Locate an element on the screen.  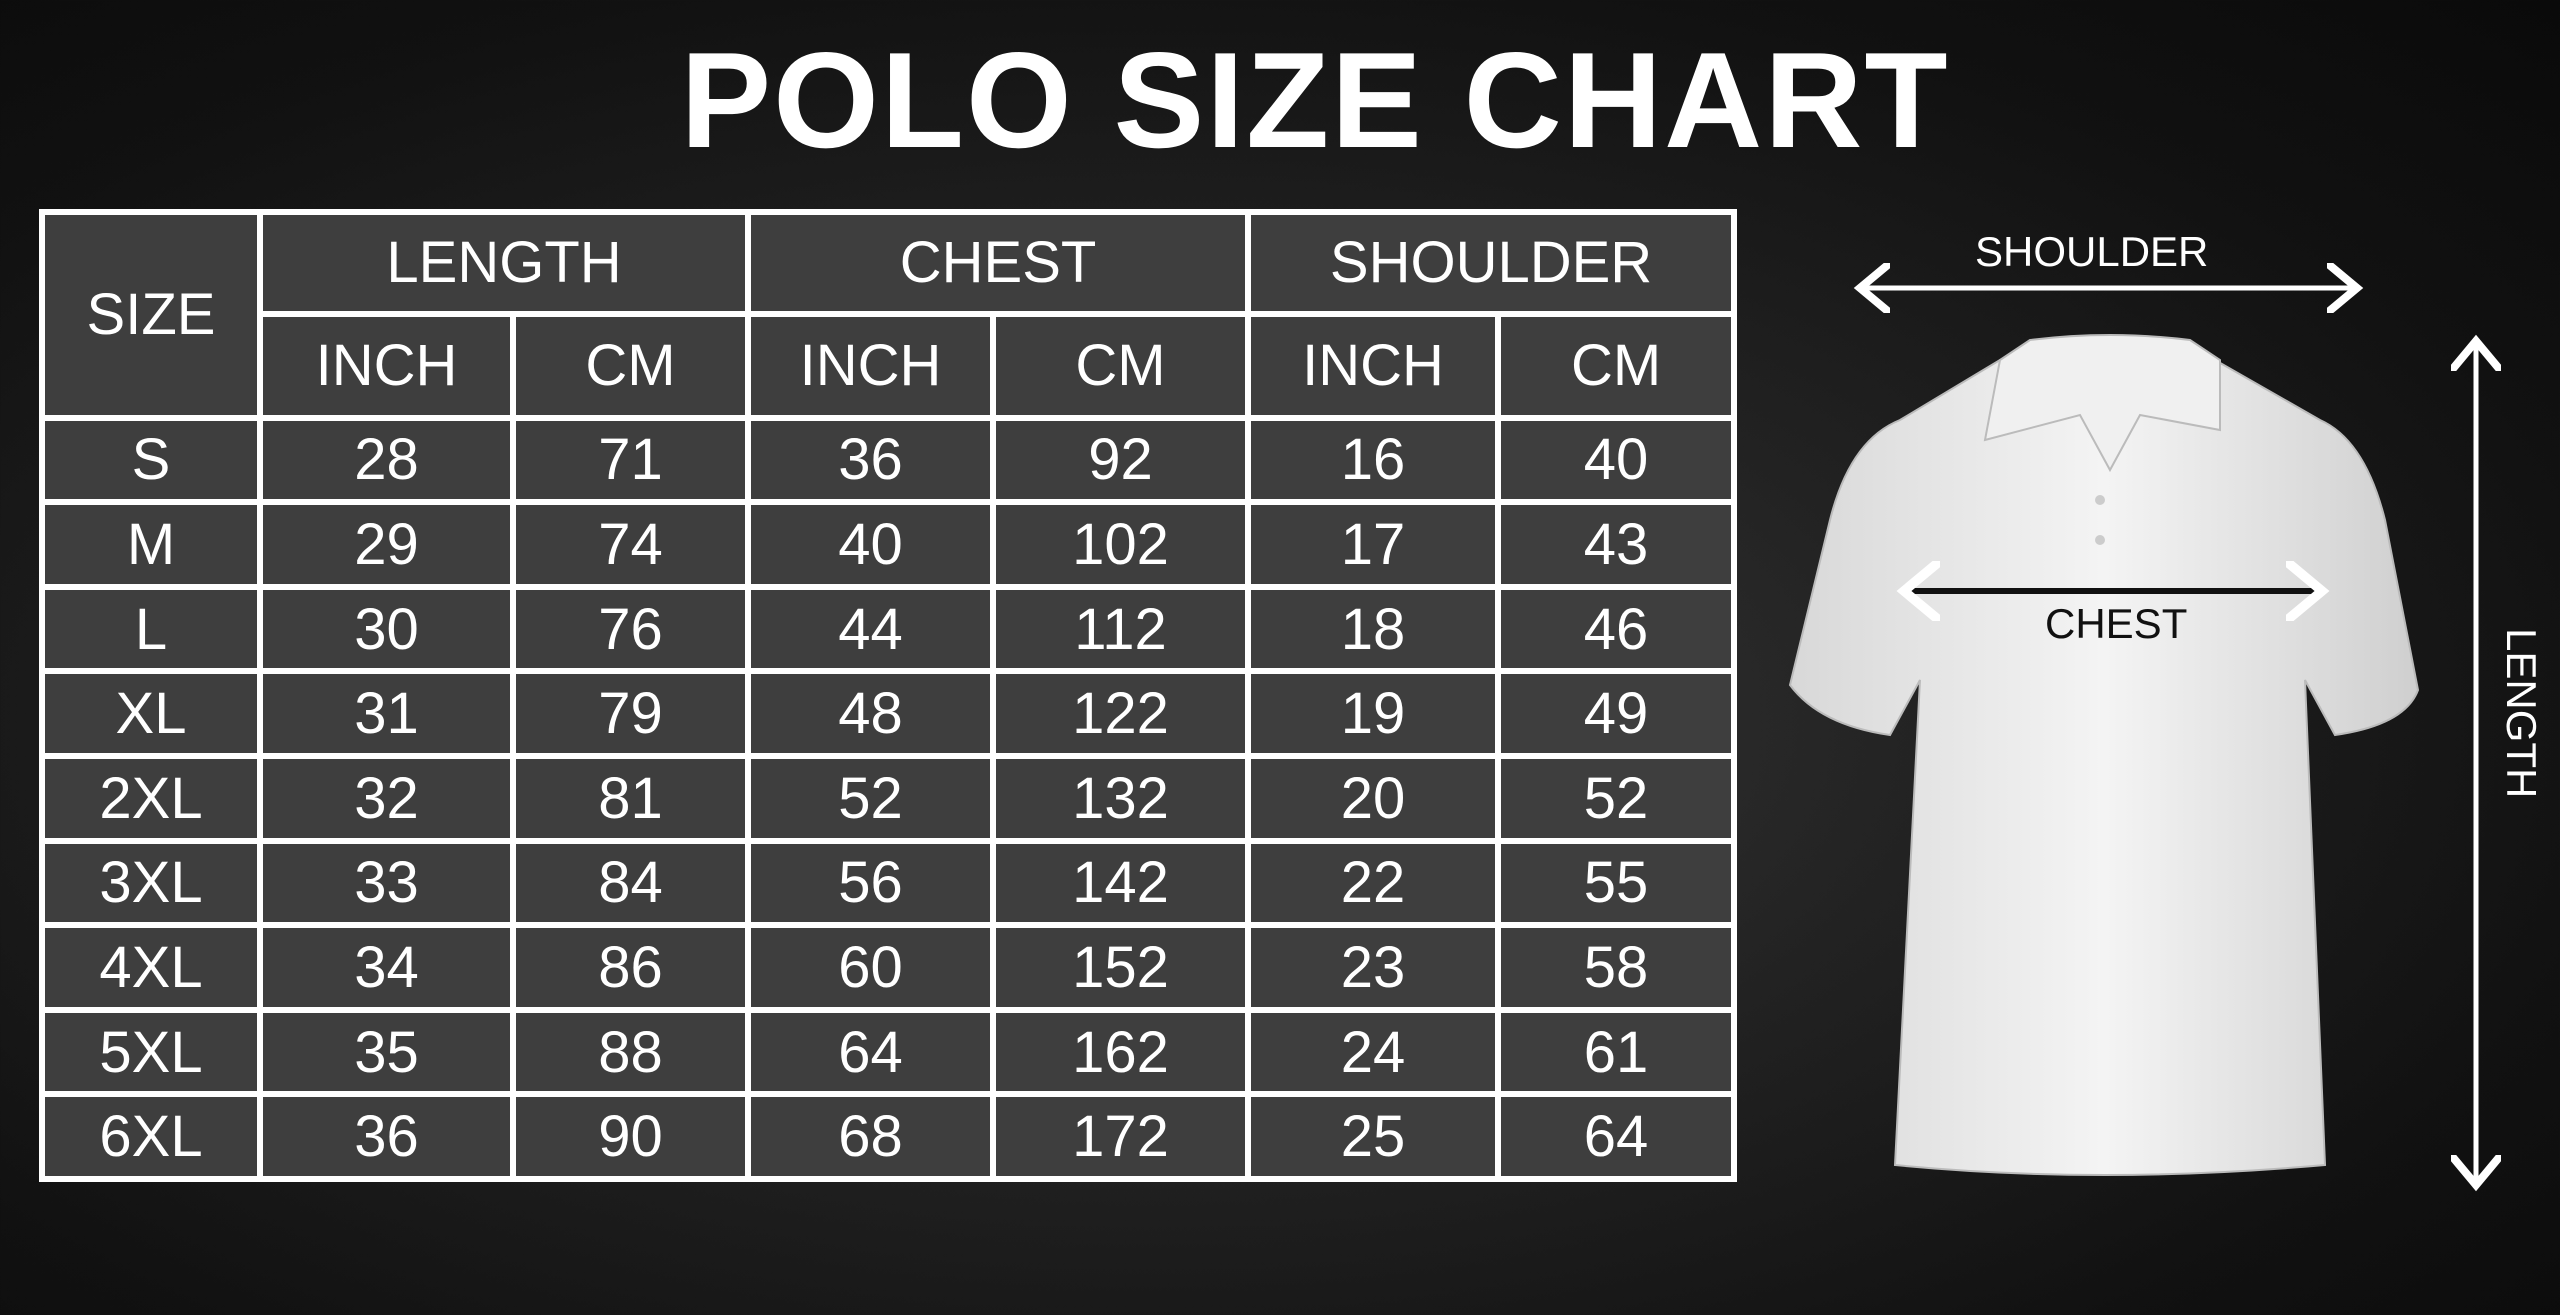
size-cell: L is located at coordinates (151, 629).